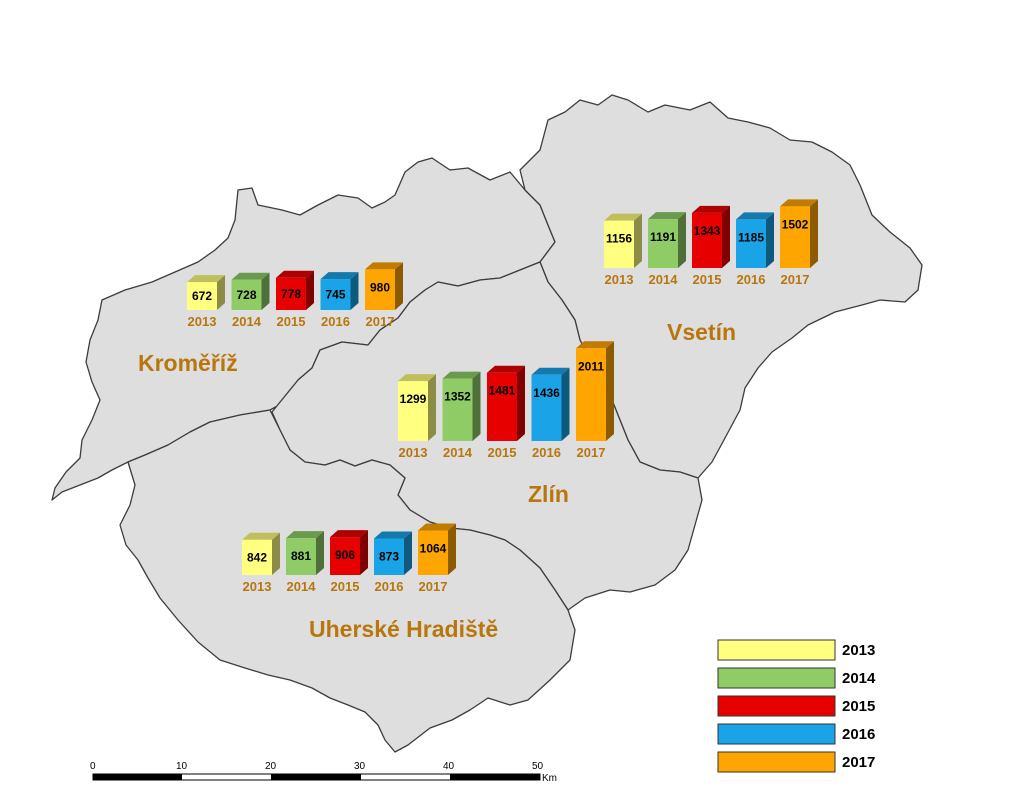  What do you see at coordinates (858, 762) in the screenshot?
I see `legend-label-2017: 2017` at bounding box center [858, 762].